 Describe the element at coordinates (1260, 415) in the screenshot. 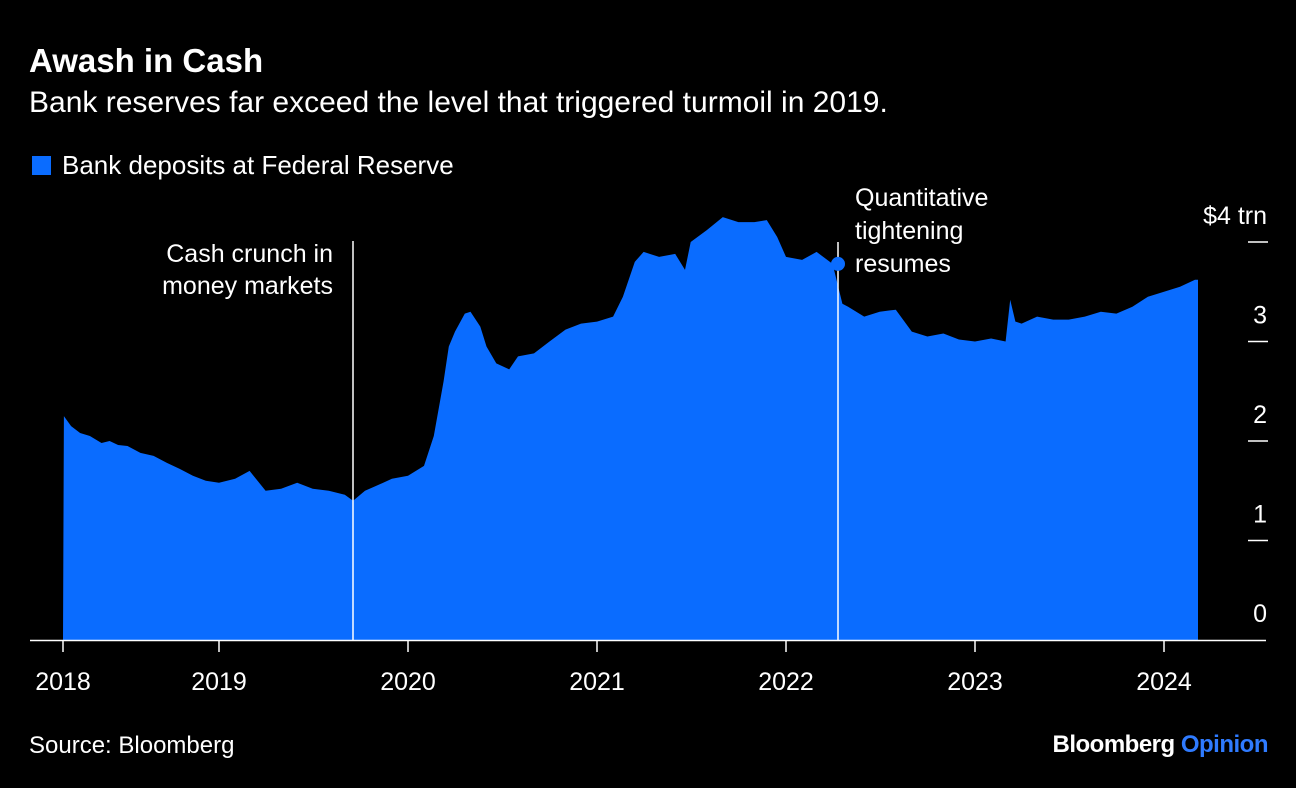

I see `y-tick-label: 2` at that location.